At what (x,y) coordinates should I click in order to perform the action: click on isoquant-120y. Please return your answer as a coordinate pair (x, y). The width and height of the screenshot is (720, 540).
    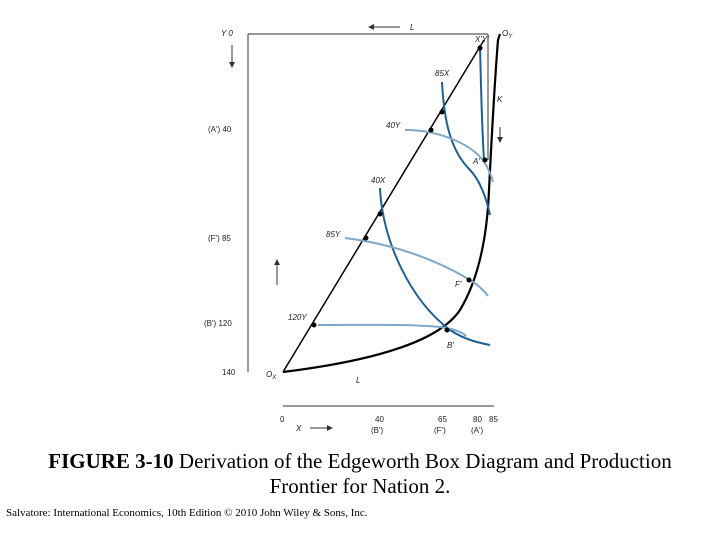
    Looking at the image, I should click on (392, 330).